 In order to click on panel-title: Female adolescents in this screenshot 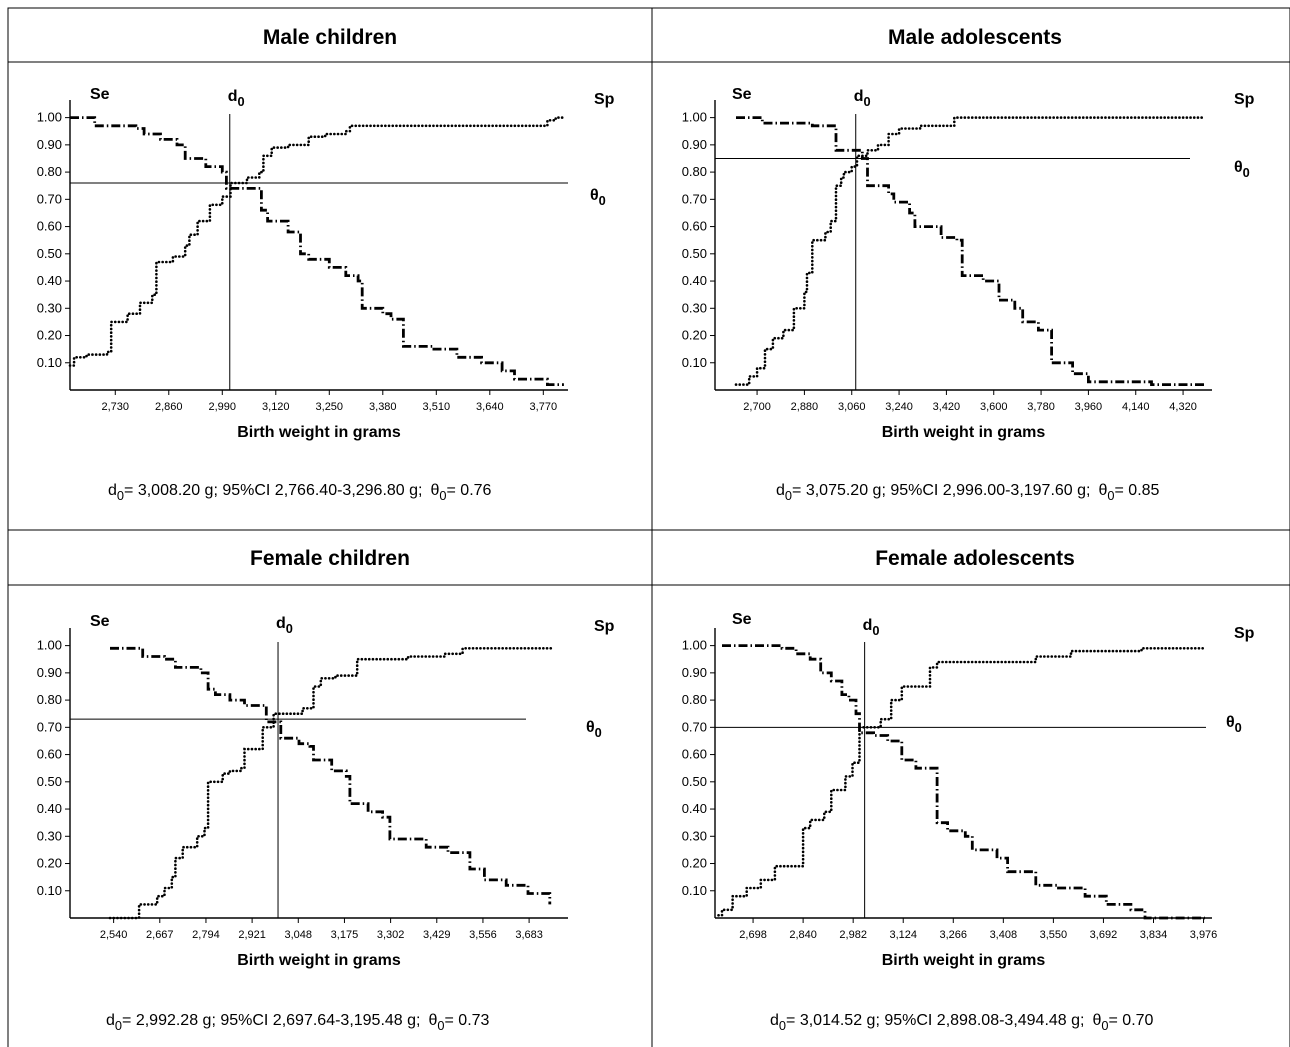, I will do `click(975, 558)`.